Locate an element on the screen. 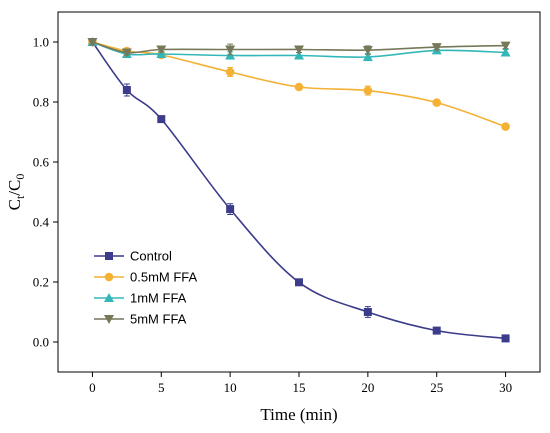 The width and height of the screenshot is (550, 433). x-axis-title: Time (min) is located at coordinates (298, 414).